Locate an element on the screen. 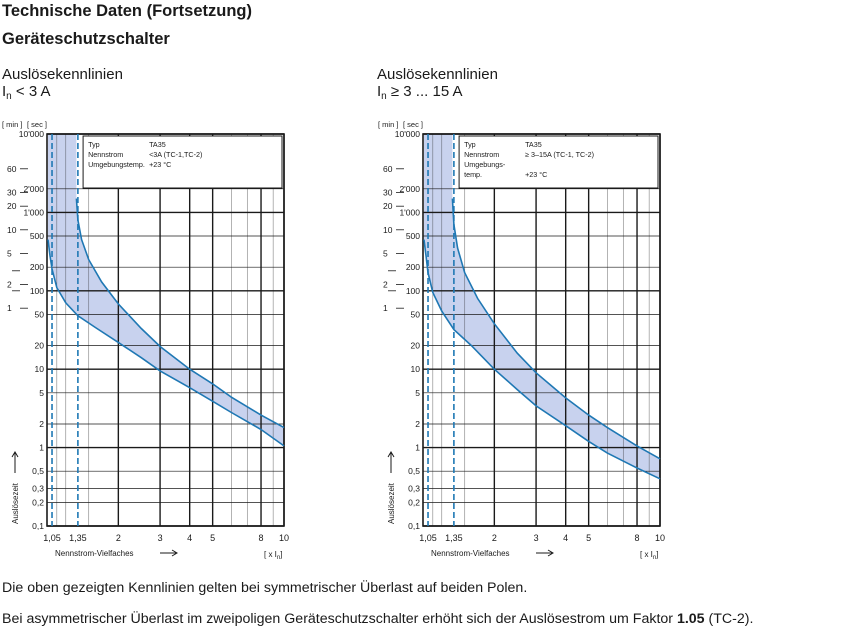 This screenshot has height=631, width=855. left-min-tick-label-0: 60 is located at coordinates (12, 169).